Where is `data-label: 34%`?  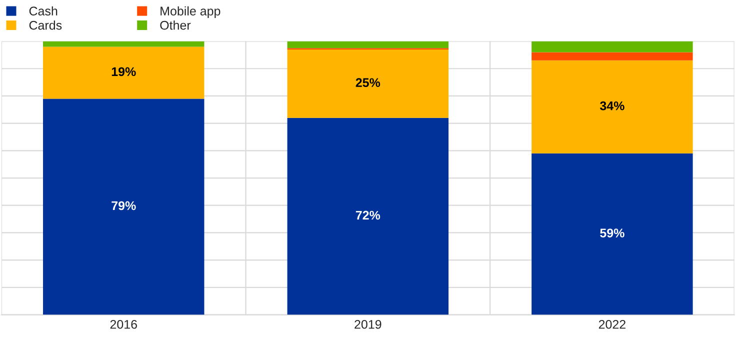
data-label: 34% is located at coordinates (612, 105).